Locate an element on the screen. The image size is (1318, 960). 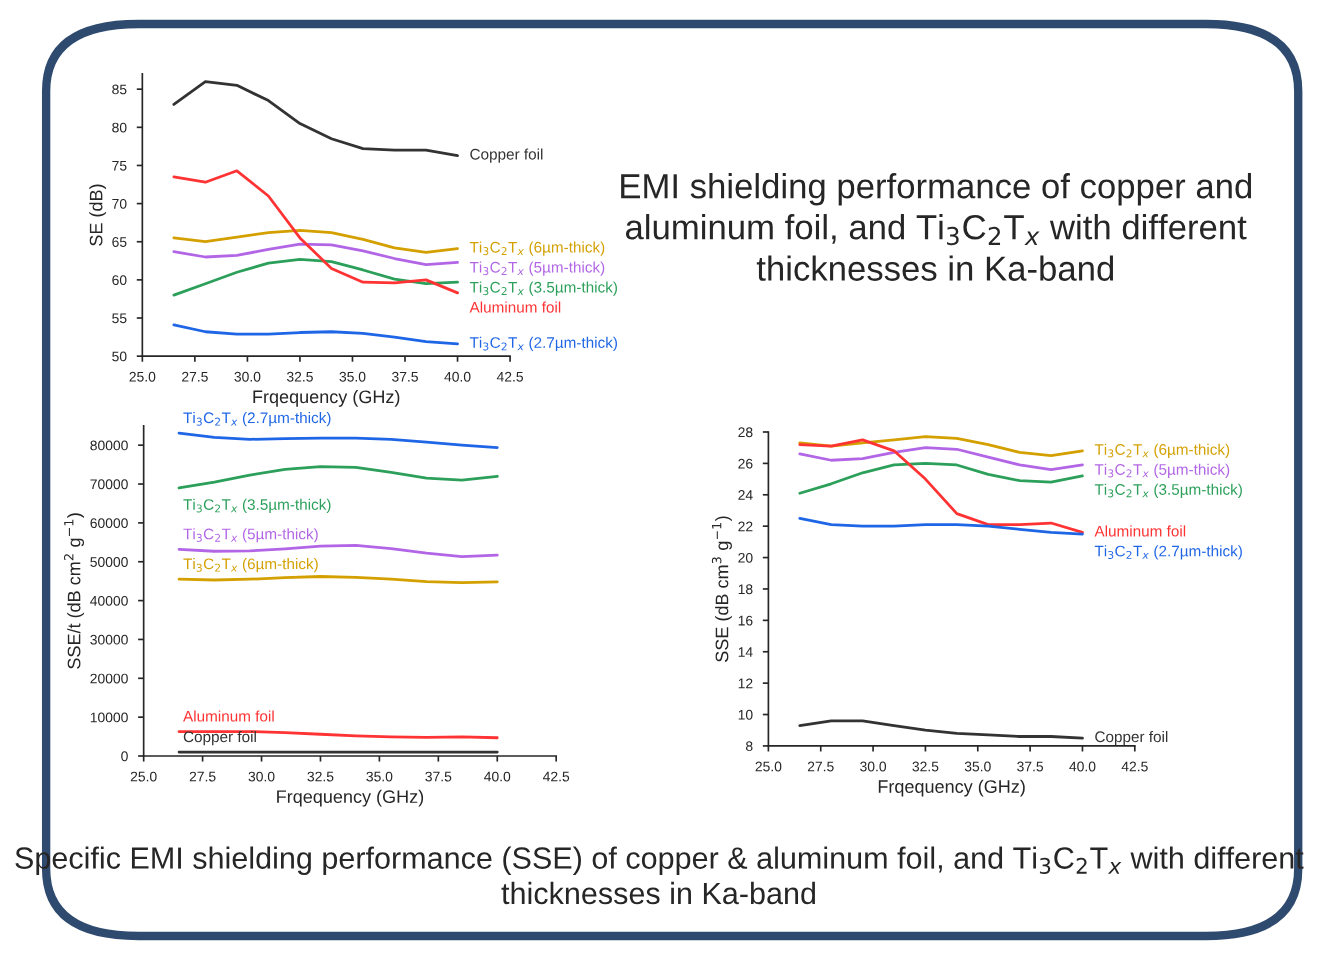
y-axis-title: SSE/t (dB cm$^{2}$ g$^{−1}$) is located at coordinates (74, 591).